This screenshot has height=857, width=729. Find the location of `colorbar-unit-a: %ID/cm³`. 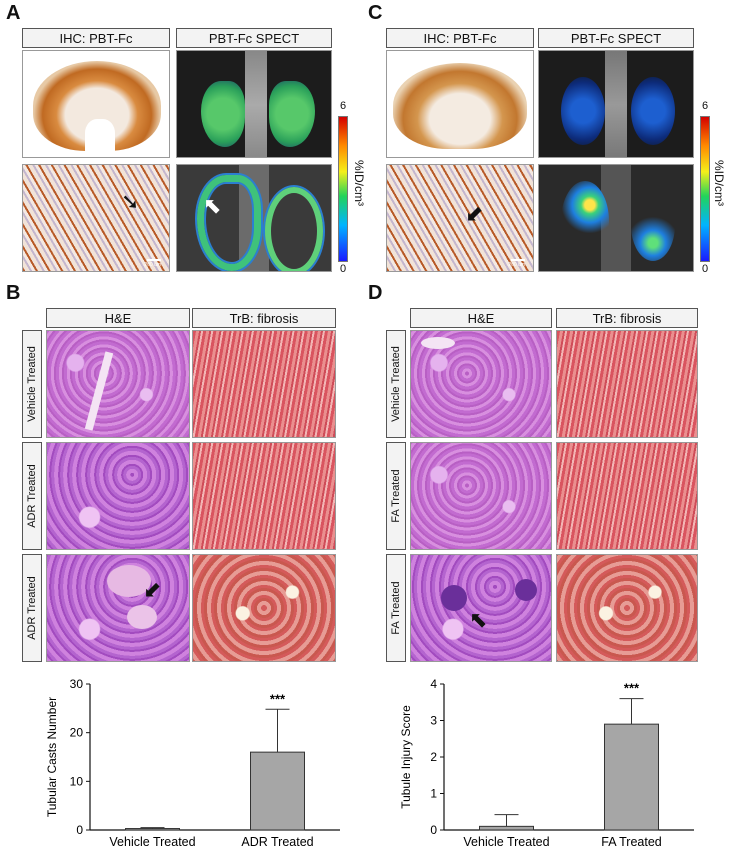

colorbar-unit-a: %ID/cm³ is located at coordinates (359, 183).